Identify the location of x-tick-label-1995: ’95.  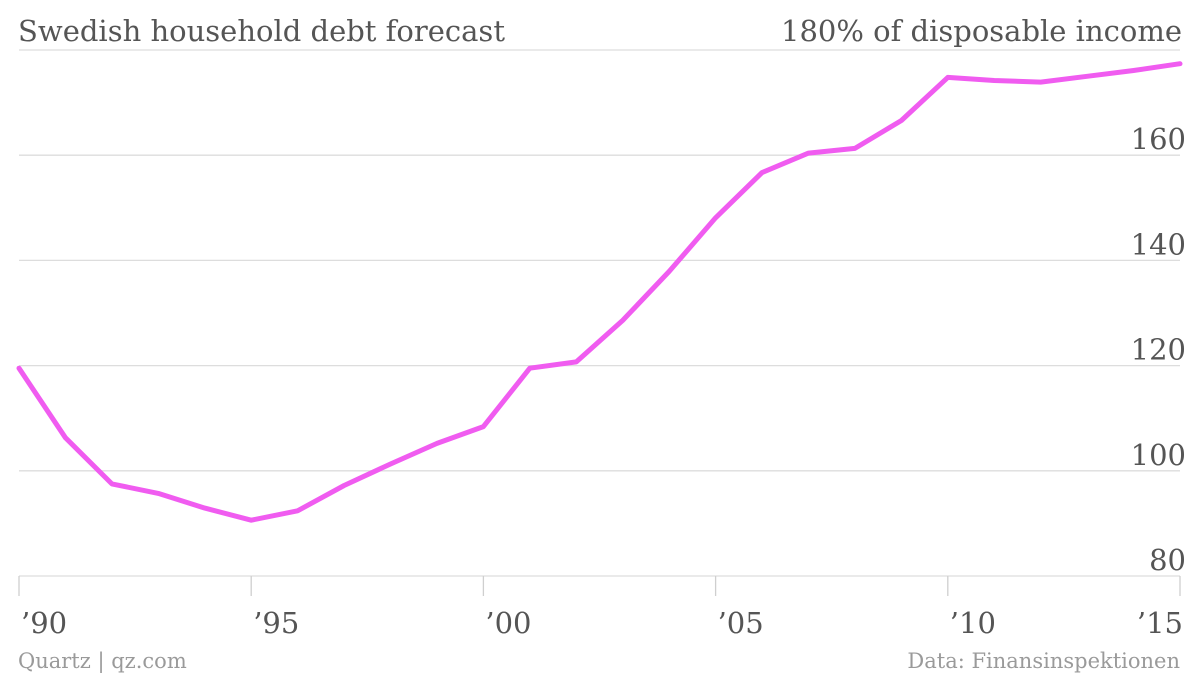
(276, 623).